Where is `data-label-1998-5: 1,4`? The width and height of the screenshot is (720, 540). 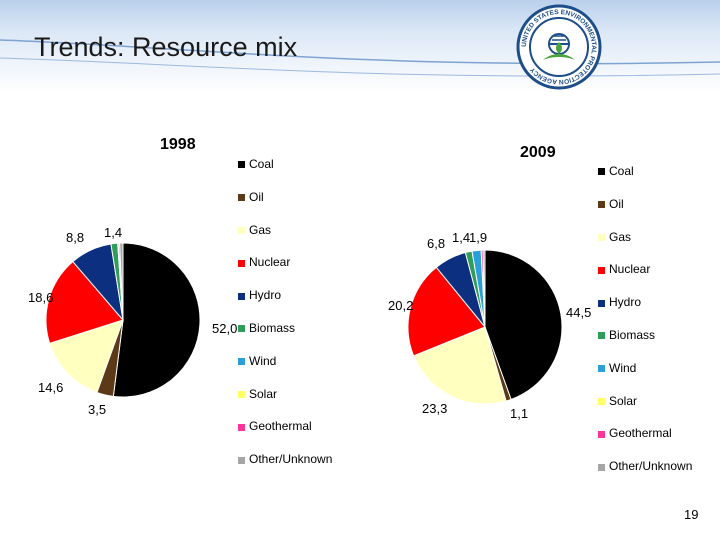 data-label-1998-5: 1,4 is located at coordinates (113, 232).